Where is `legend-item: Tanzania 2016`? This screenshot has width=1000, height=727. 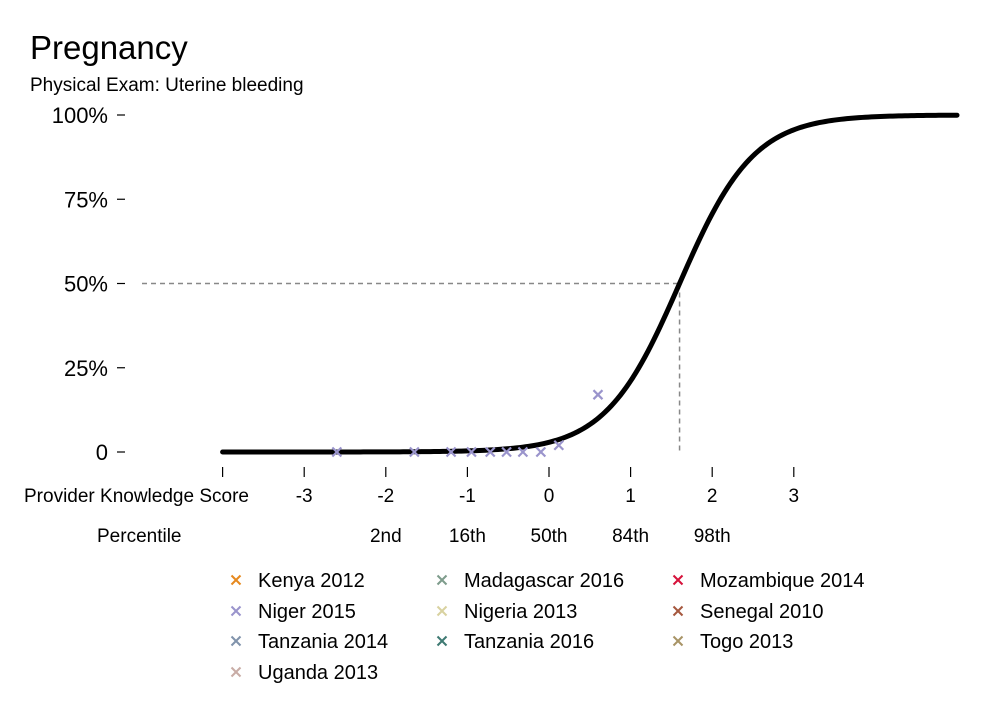
legend-item: Tanzania 2016 is located at coordinates (515, 642).